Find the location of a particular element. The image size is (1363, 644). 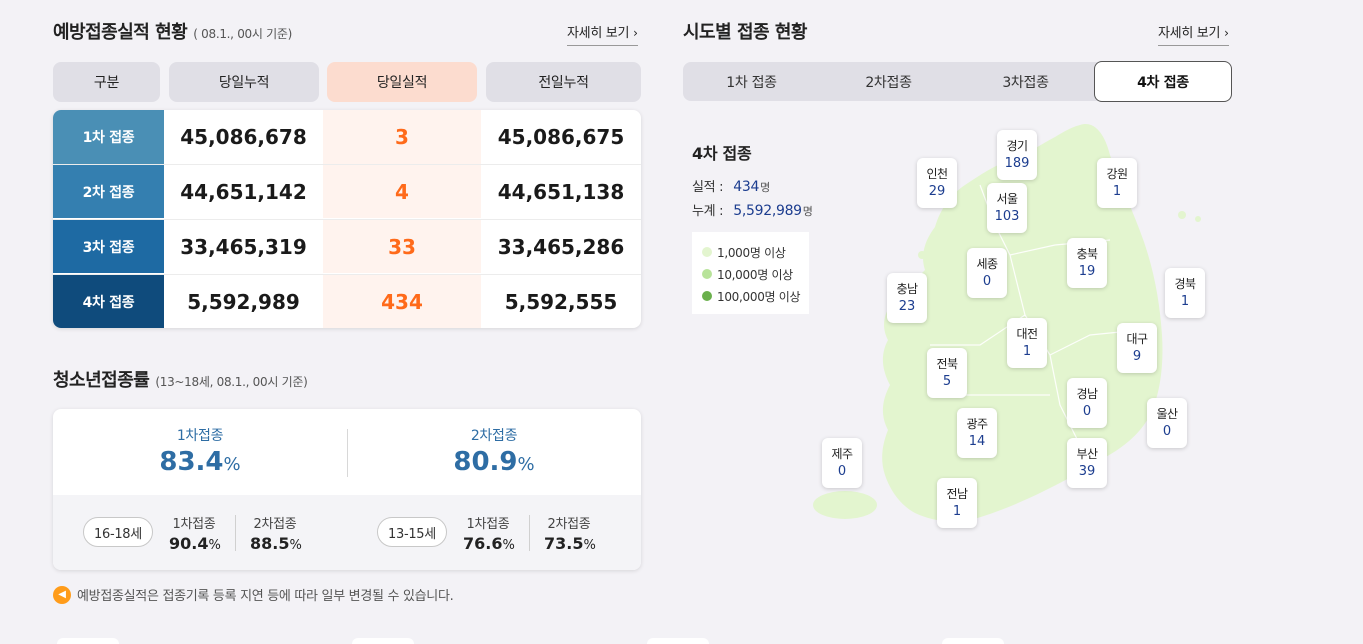

region-sejong: 세종 0 is located at coordinates (987, 273).